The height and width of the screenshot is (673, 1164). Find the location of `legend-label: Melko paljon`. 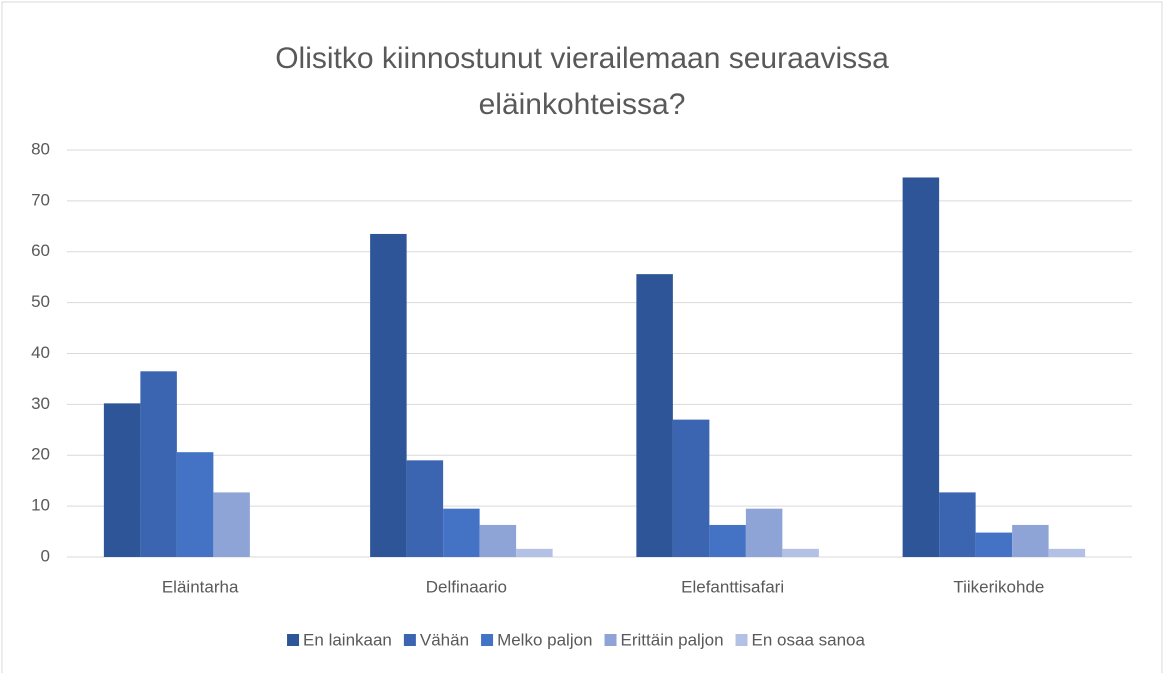

legend-label: Melko paljon is located at coordinates (544, 639).